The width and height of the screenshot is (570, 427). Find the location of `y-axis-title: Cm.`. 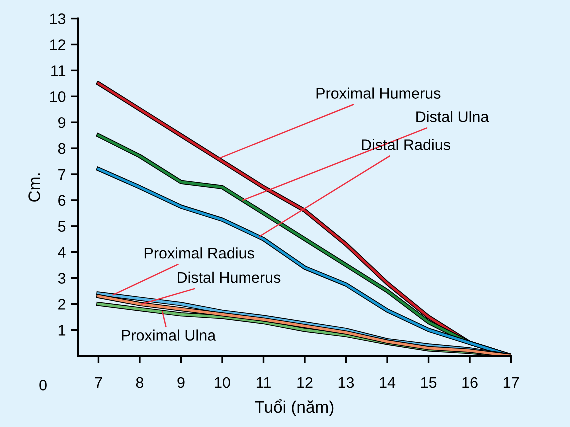

y-axis-title: Cm. is located at coordinates (34, 188).